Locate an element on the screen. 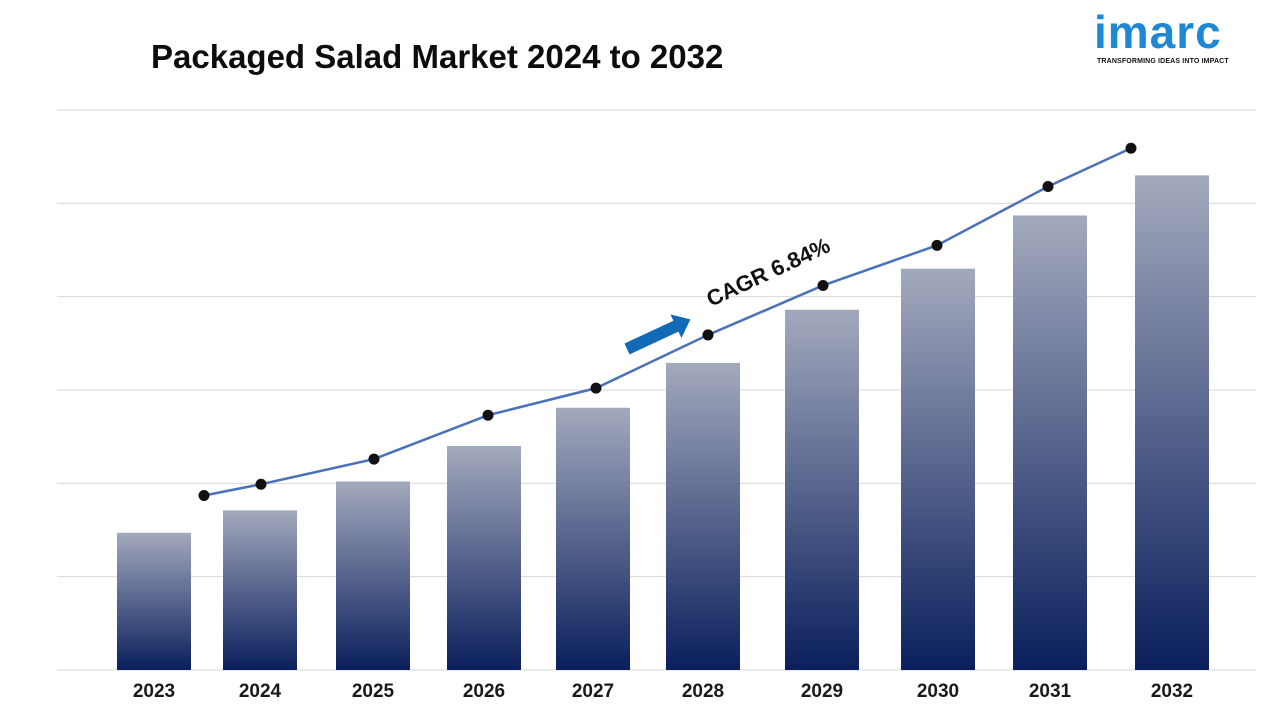  bar-2031 is located at coordinates (1050, 442).